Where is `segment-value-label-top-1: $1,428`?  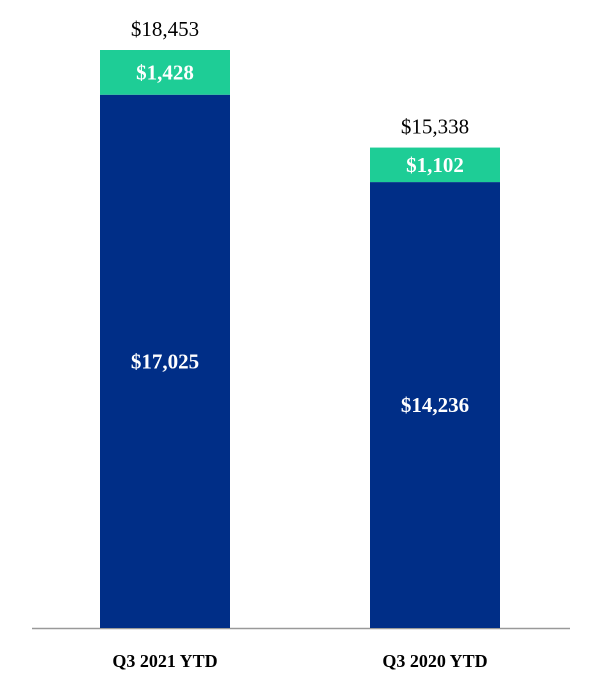
segment-value-label-top-1: $1,428 is located at coordinates (165, 72).